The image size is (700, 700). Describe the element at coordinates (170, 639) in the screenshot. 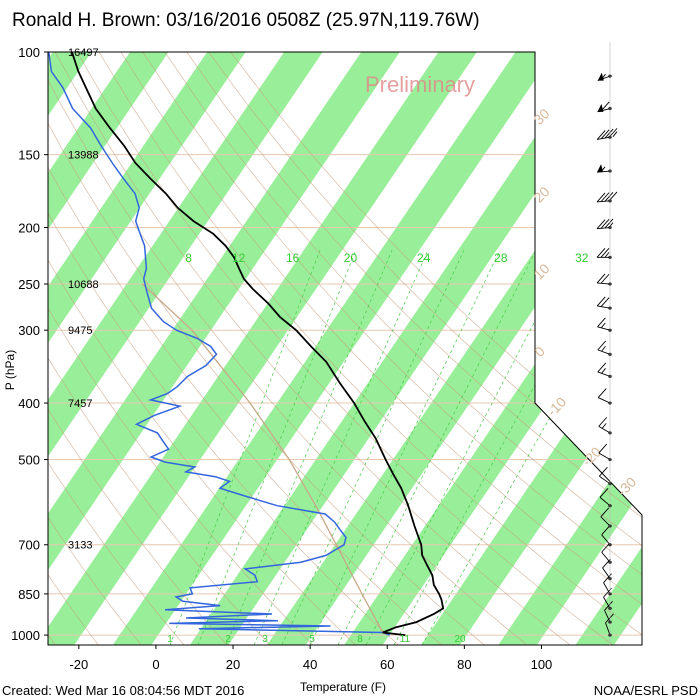

I see `low-mixing-label: 1` at that location.